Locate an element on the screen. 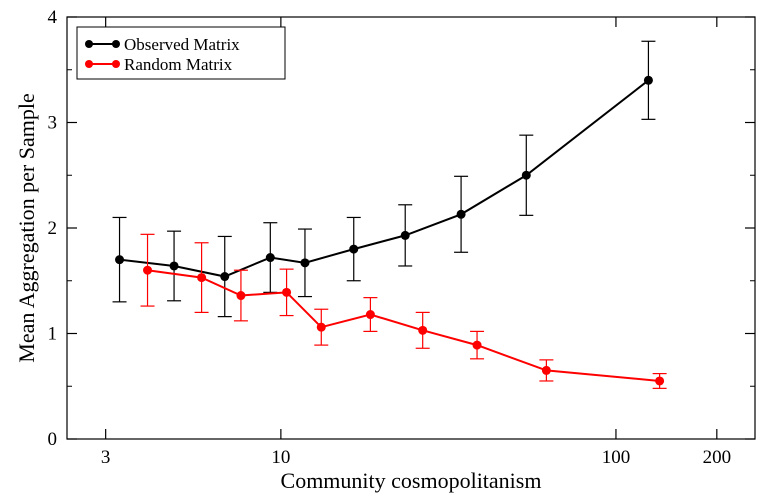  legend-label-random: Random Matrix is located at coordinates (178, 64).